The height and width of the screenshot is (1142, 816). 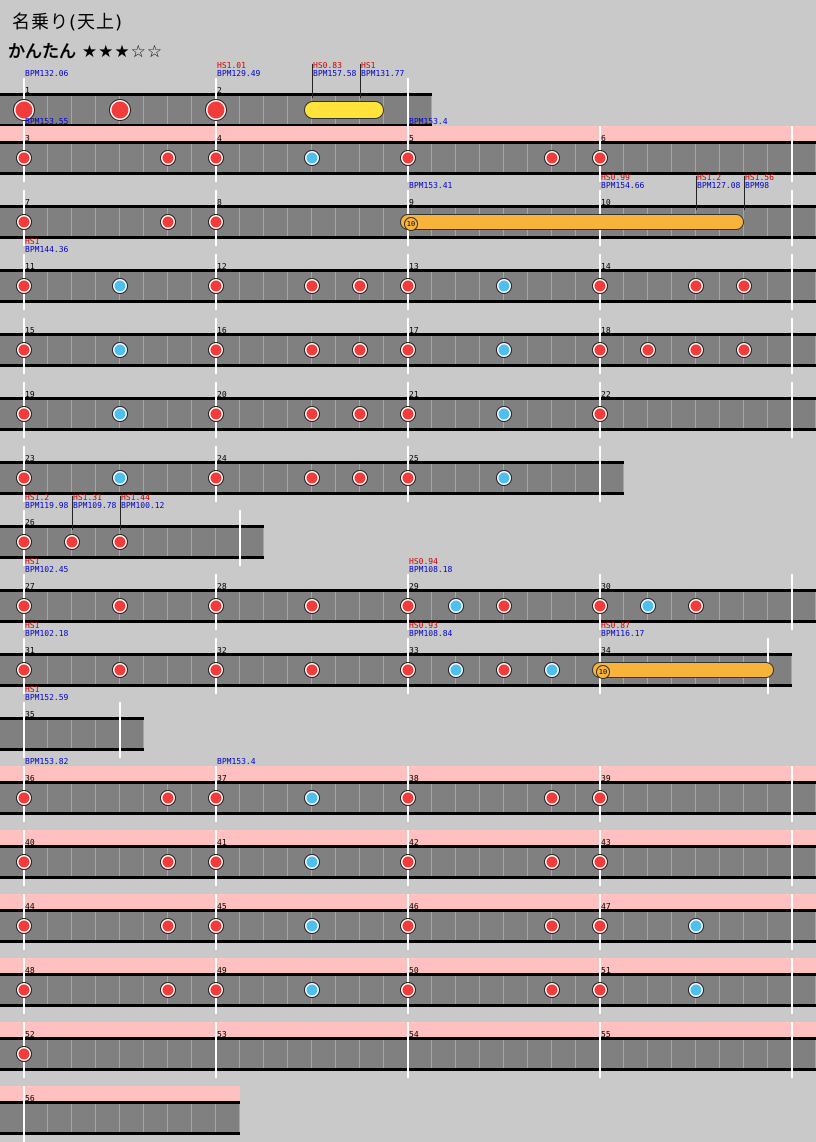 I want to click on difficulty-stars: ★★★☆☆, so click(x=122, y=52).